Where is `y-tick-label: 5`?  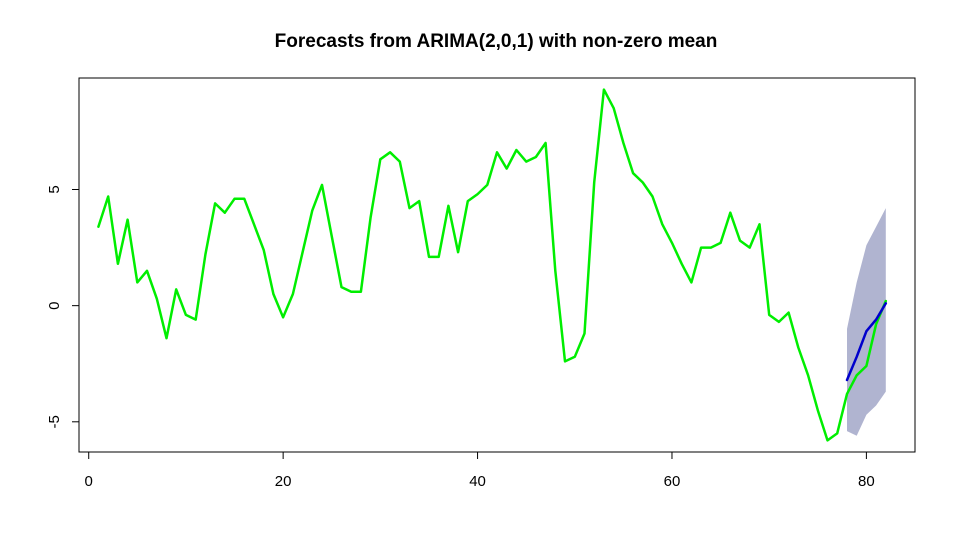 y-tick-label: 5 is located at coordinates (54, 189).